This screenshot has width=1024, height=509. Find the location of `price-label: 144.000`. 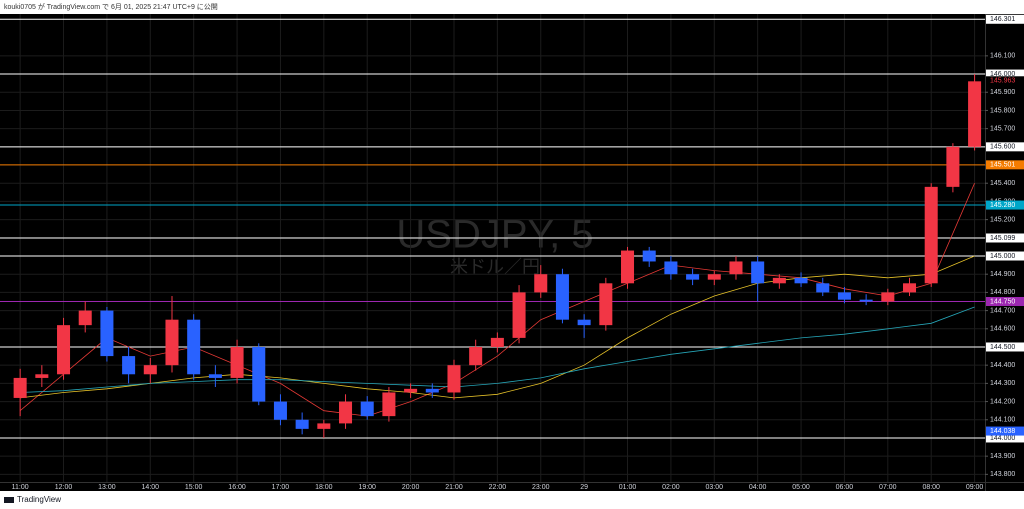

price-label: 144.000 is located at coordinates (1002, 438).